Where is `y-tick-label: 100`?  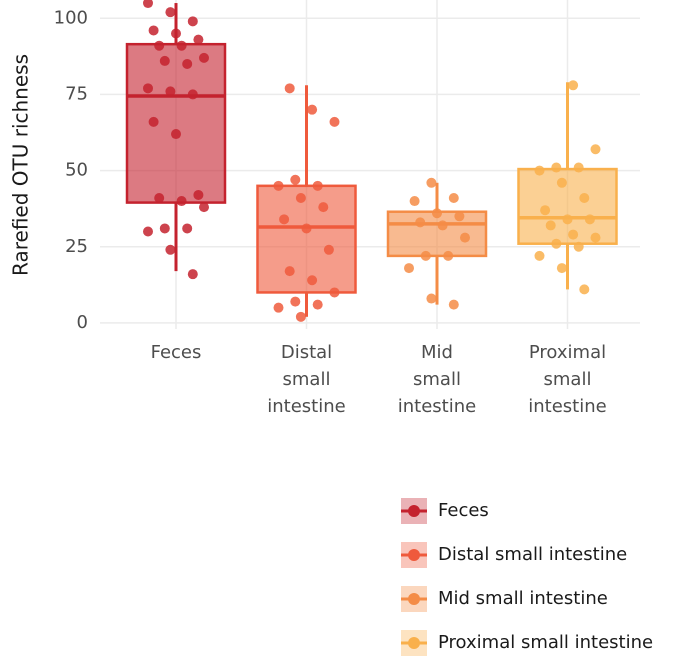
y-tick-label: 100 is located at coordinates (71, 17).